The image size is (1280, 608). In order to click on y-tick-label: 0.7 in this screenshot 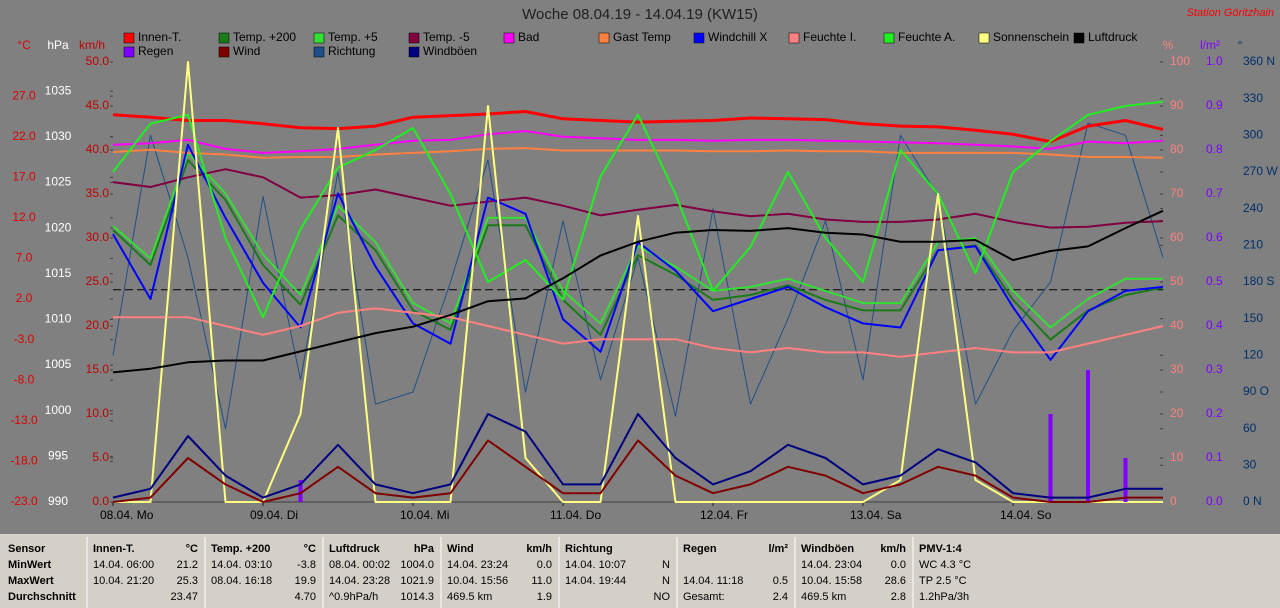, I will do `click(1214, 193)`.